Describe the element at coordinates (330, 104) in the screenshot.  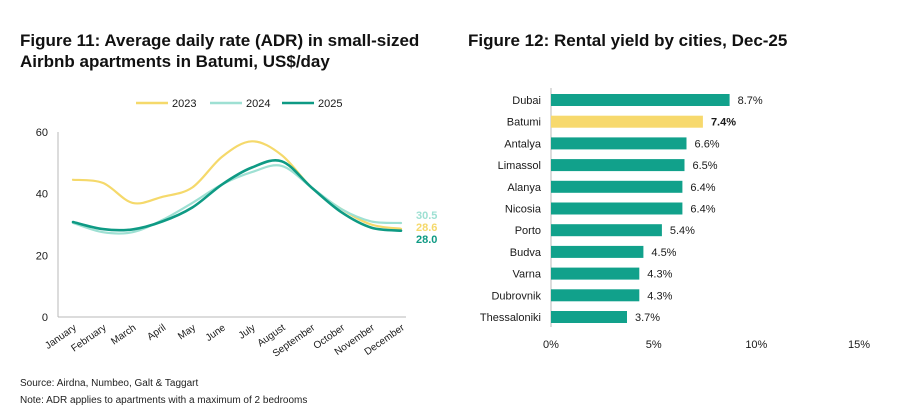
I see `legend-label-2025: 2025` at that location.